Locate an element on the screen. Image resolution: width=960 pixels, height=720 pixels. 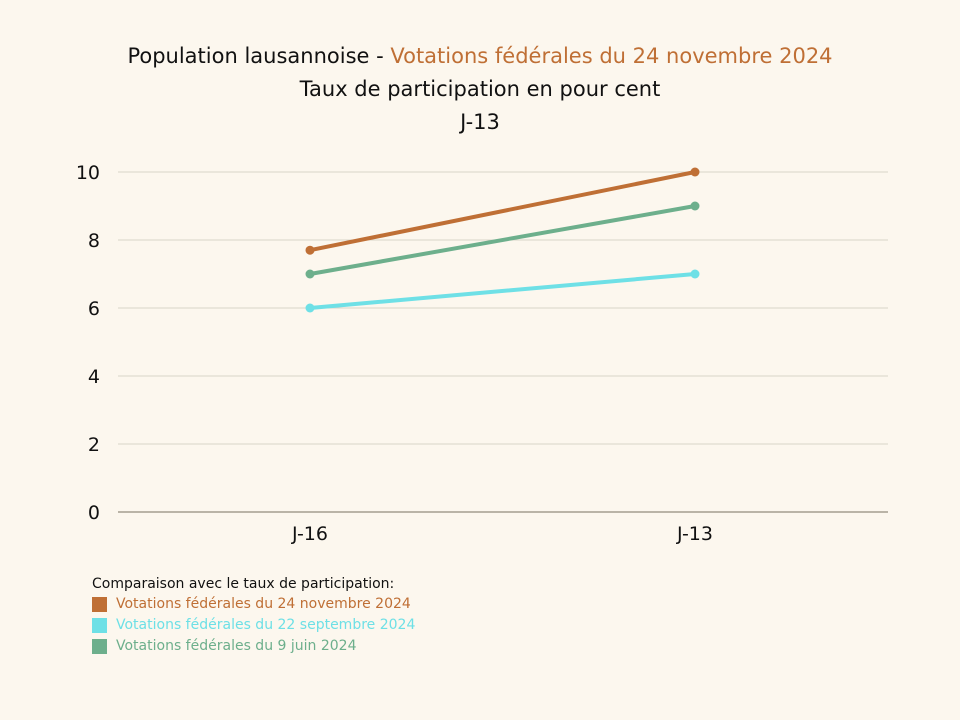
chart-subtitle: Taux de participation en pour cent is located at coordinates (480, 89).